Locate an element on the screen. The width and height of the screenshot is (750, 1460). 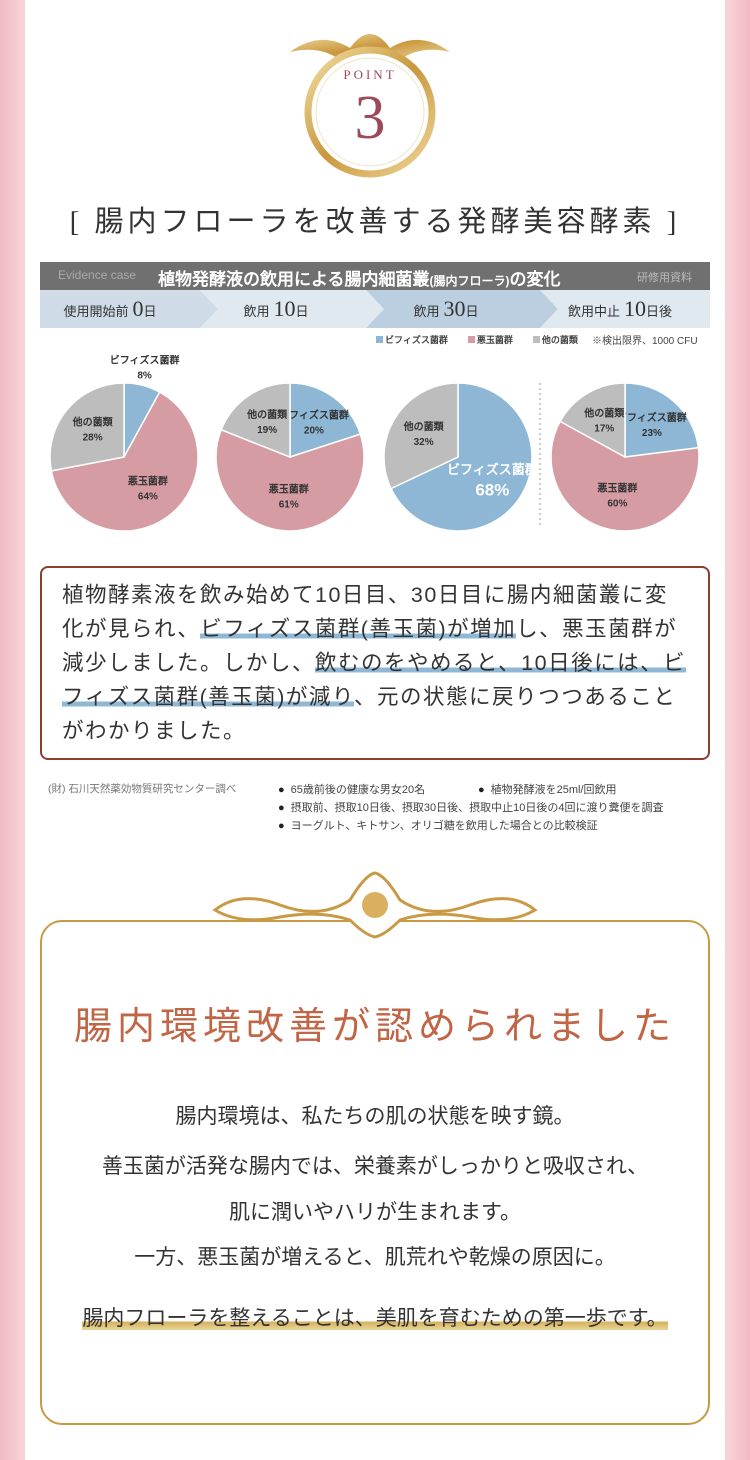
slice-value: 32% is located at coordinates (424, 442).